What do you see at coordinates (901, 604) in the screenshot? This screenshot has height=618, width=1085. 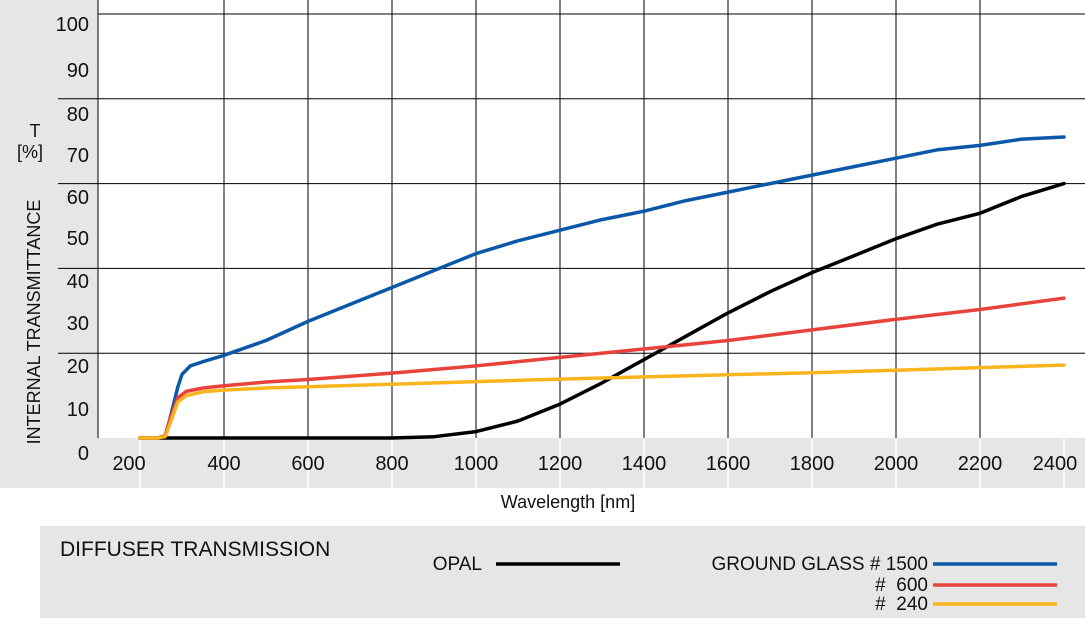 I see `legend-label-240: # 240` at bounding box center [901, 604].